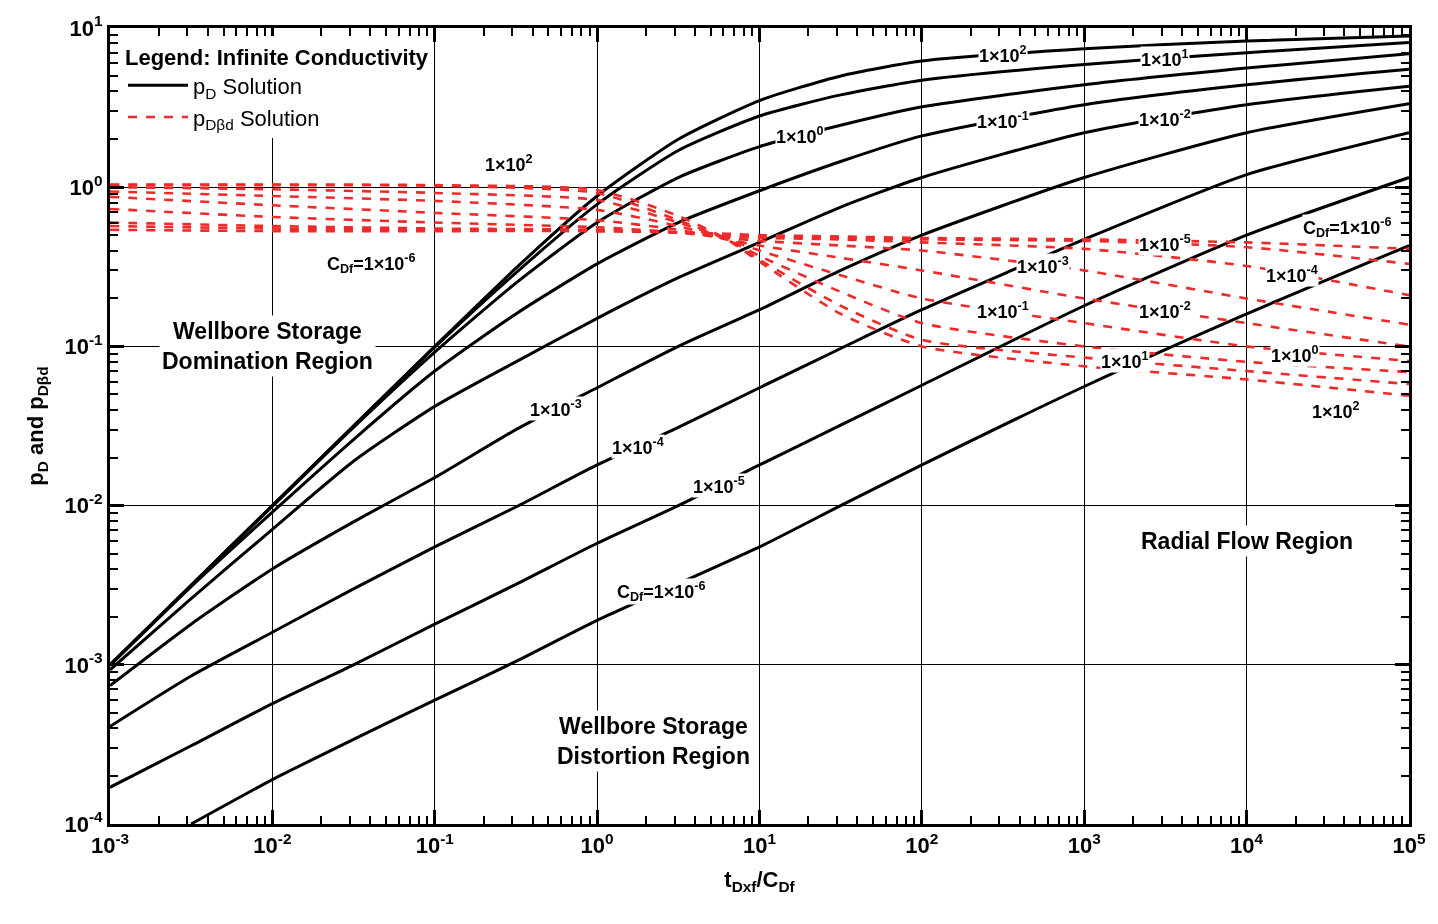  Describe the element at coordinates (435, 844) in the screenshot. I see `x-tick-label: 10$^{-1}$` at that location.